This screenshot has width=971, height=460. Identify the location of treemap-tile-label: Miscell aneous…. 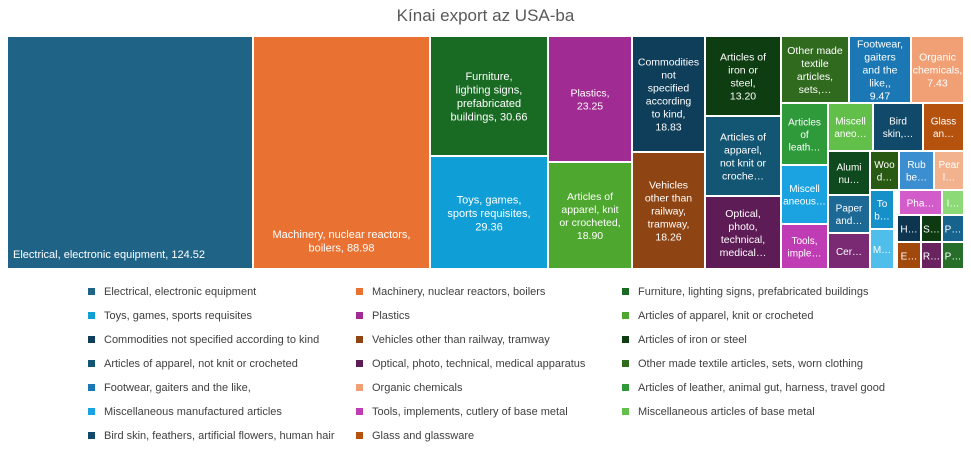
(804, 196).